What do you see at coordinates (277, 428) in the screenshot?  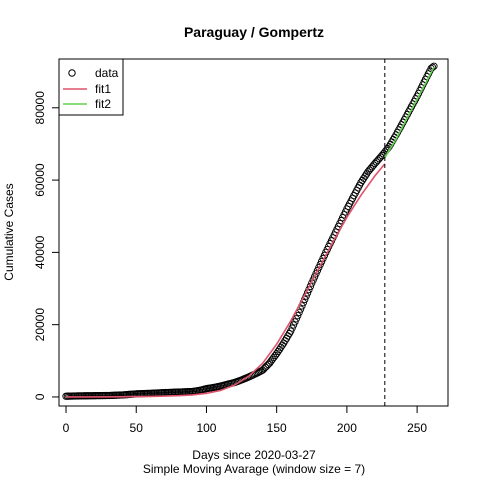 I see `x-tick-label: 150` at bounding box center [277, 428].